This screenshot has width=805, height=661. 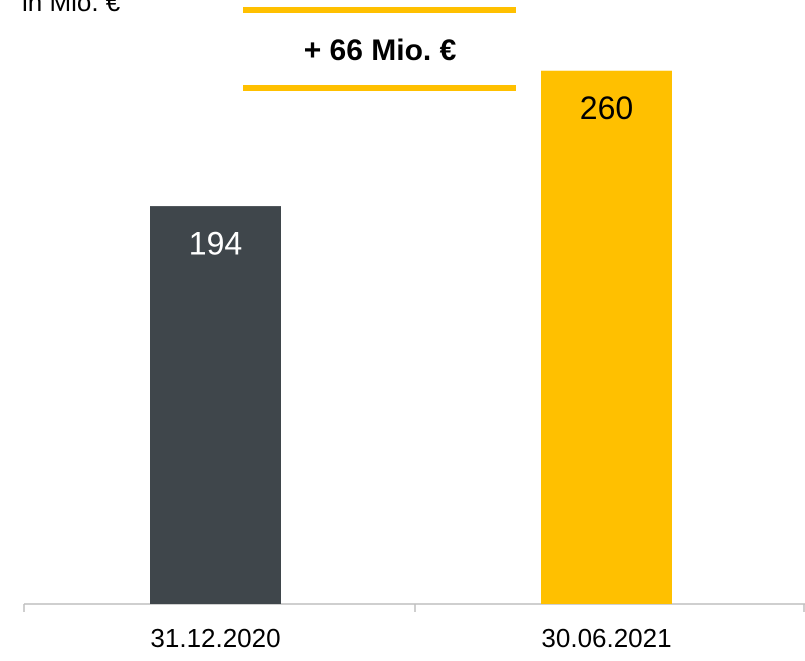 I want to click on value-label: 194, so click(x=215, y=244).